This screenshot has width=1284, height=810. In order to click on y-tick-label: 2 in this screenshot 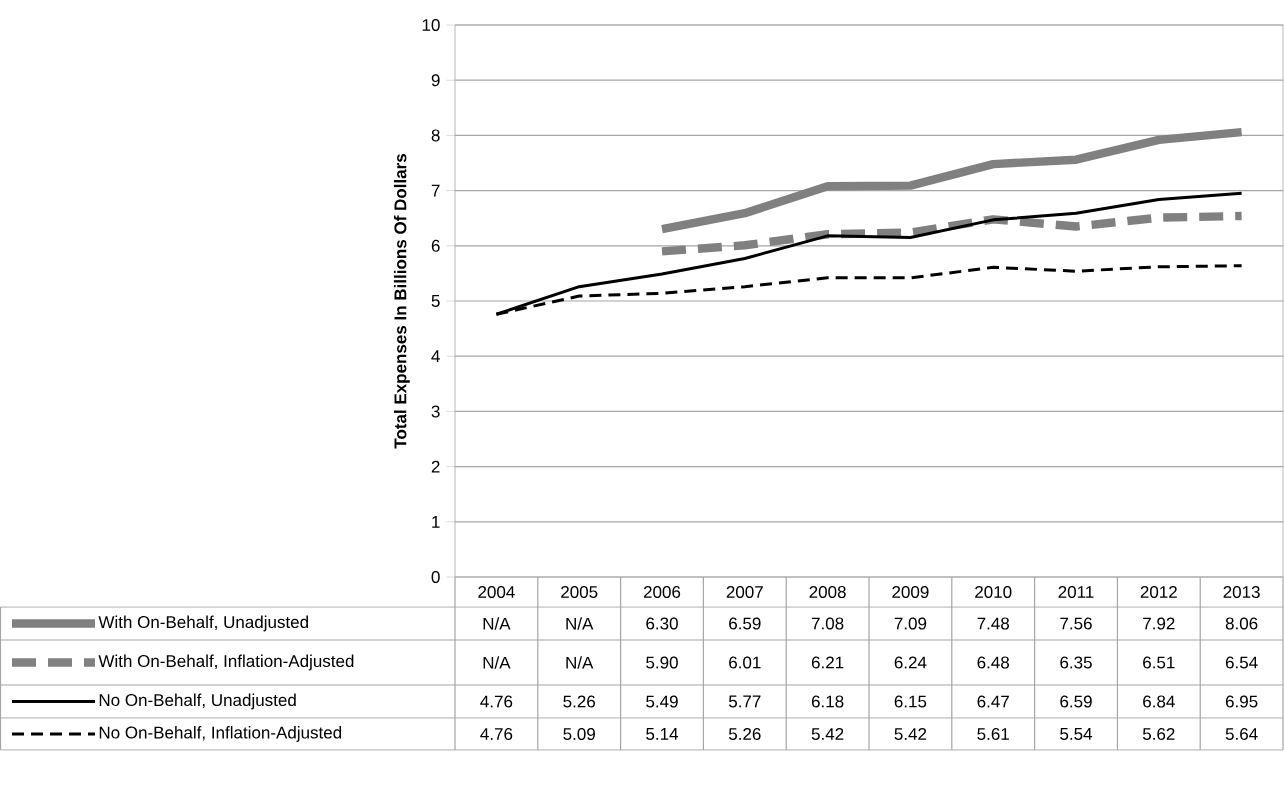, I will do `click(435, 466)`.